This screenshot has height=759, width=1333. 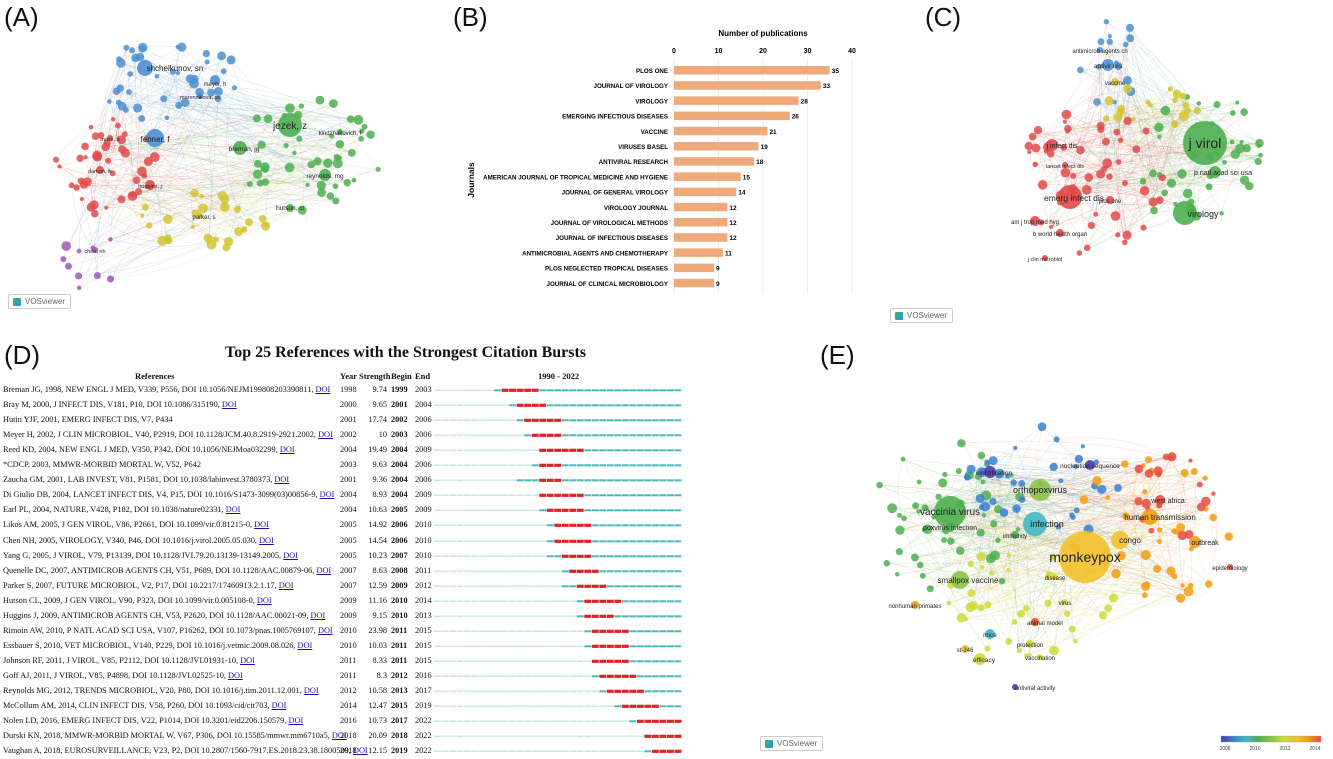 I want to click on end-cell: 2015, so click(x=423, y=630).